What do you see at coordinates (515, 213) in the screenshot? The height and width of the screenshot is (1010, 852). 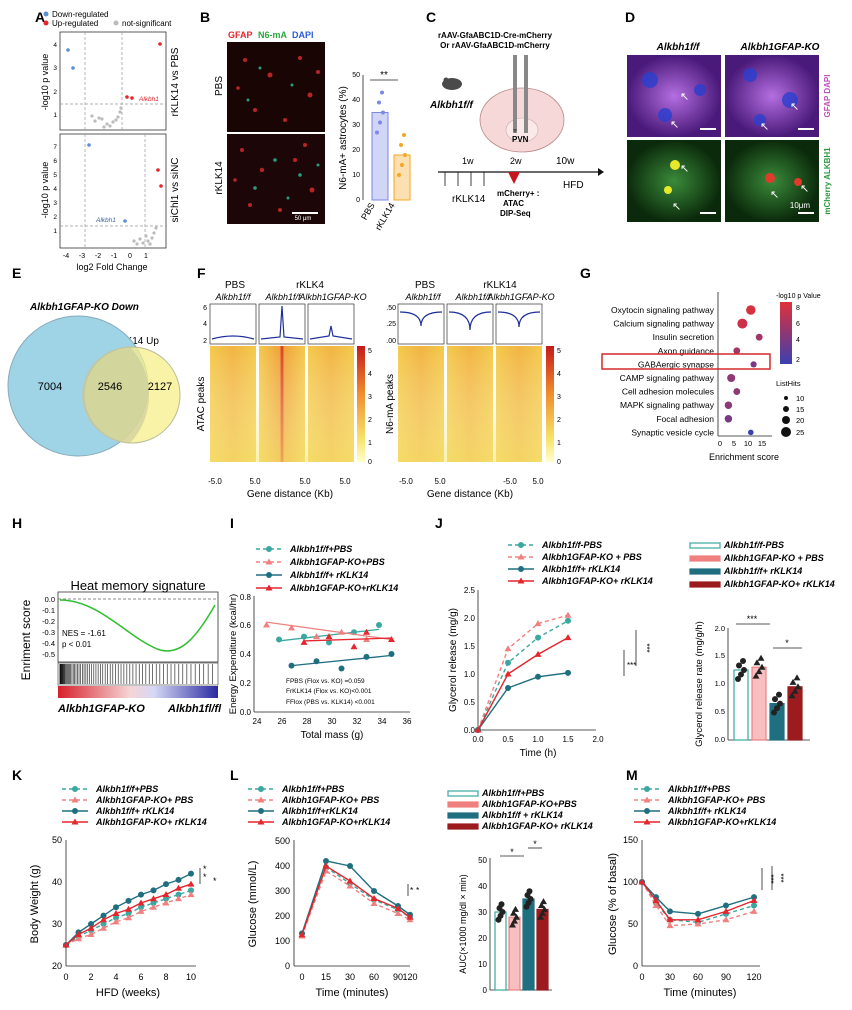 I see `c-out3: DIP-Seq` at bounding box center [515, 213].